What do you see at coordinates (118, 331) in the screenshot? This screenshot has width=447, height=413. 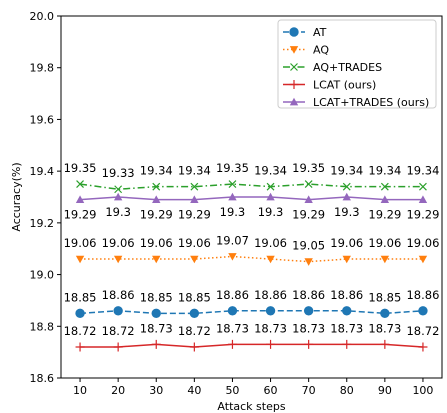 I see `data-label: 18.72` at bounding box center [118, 331].